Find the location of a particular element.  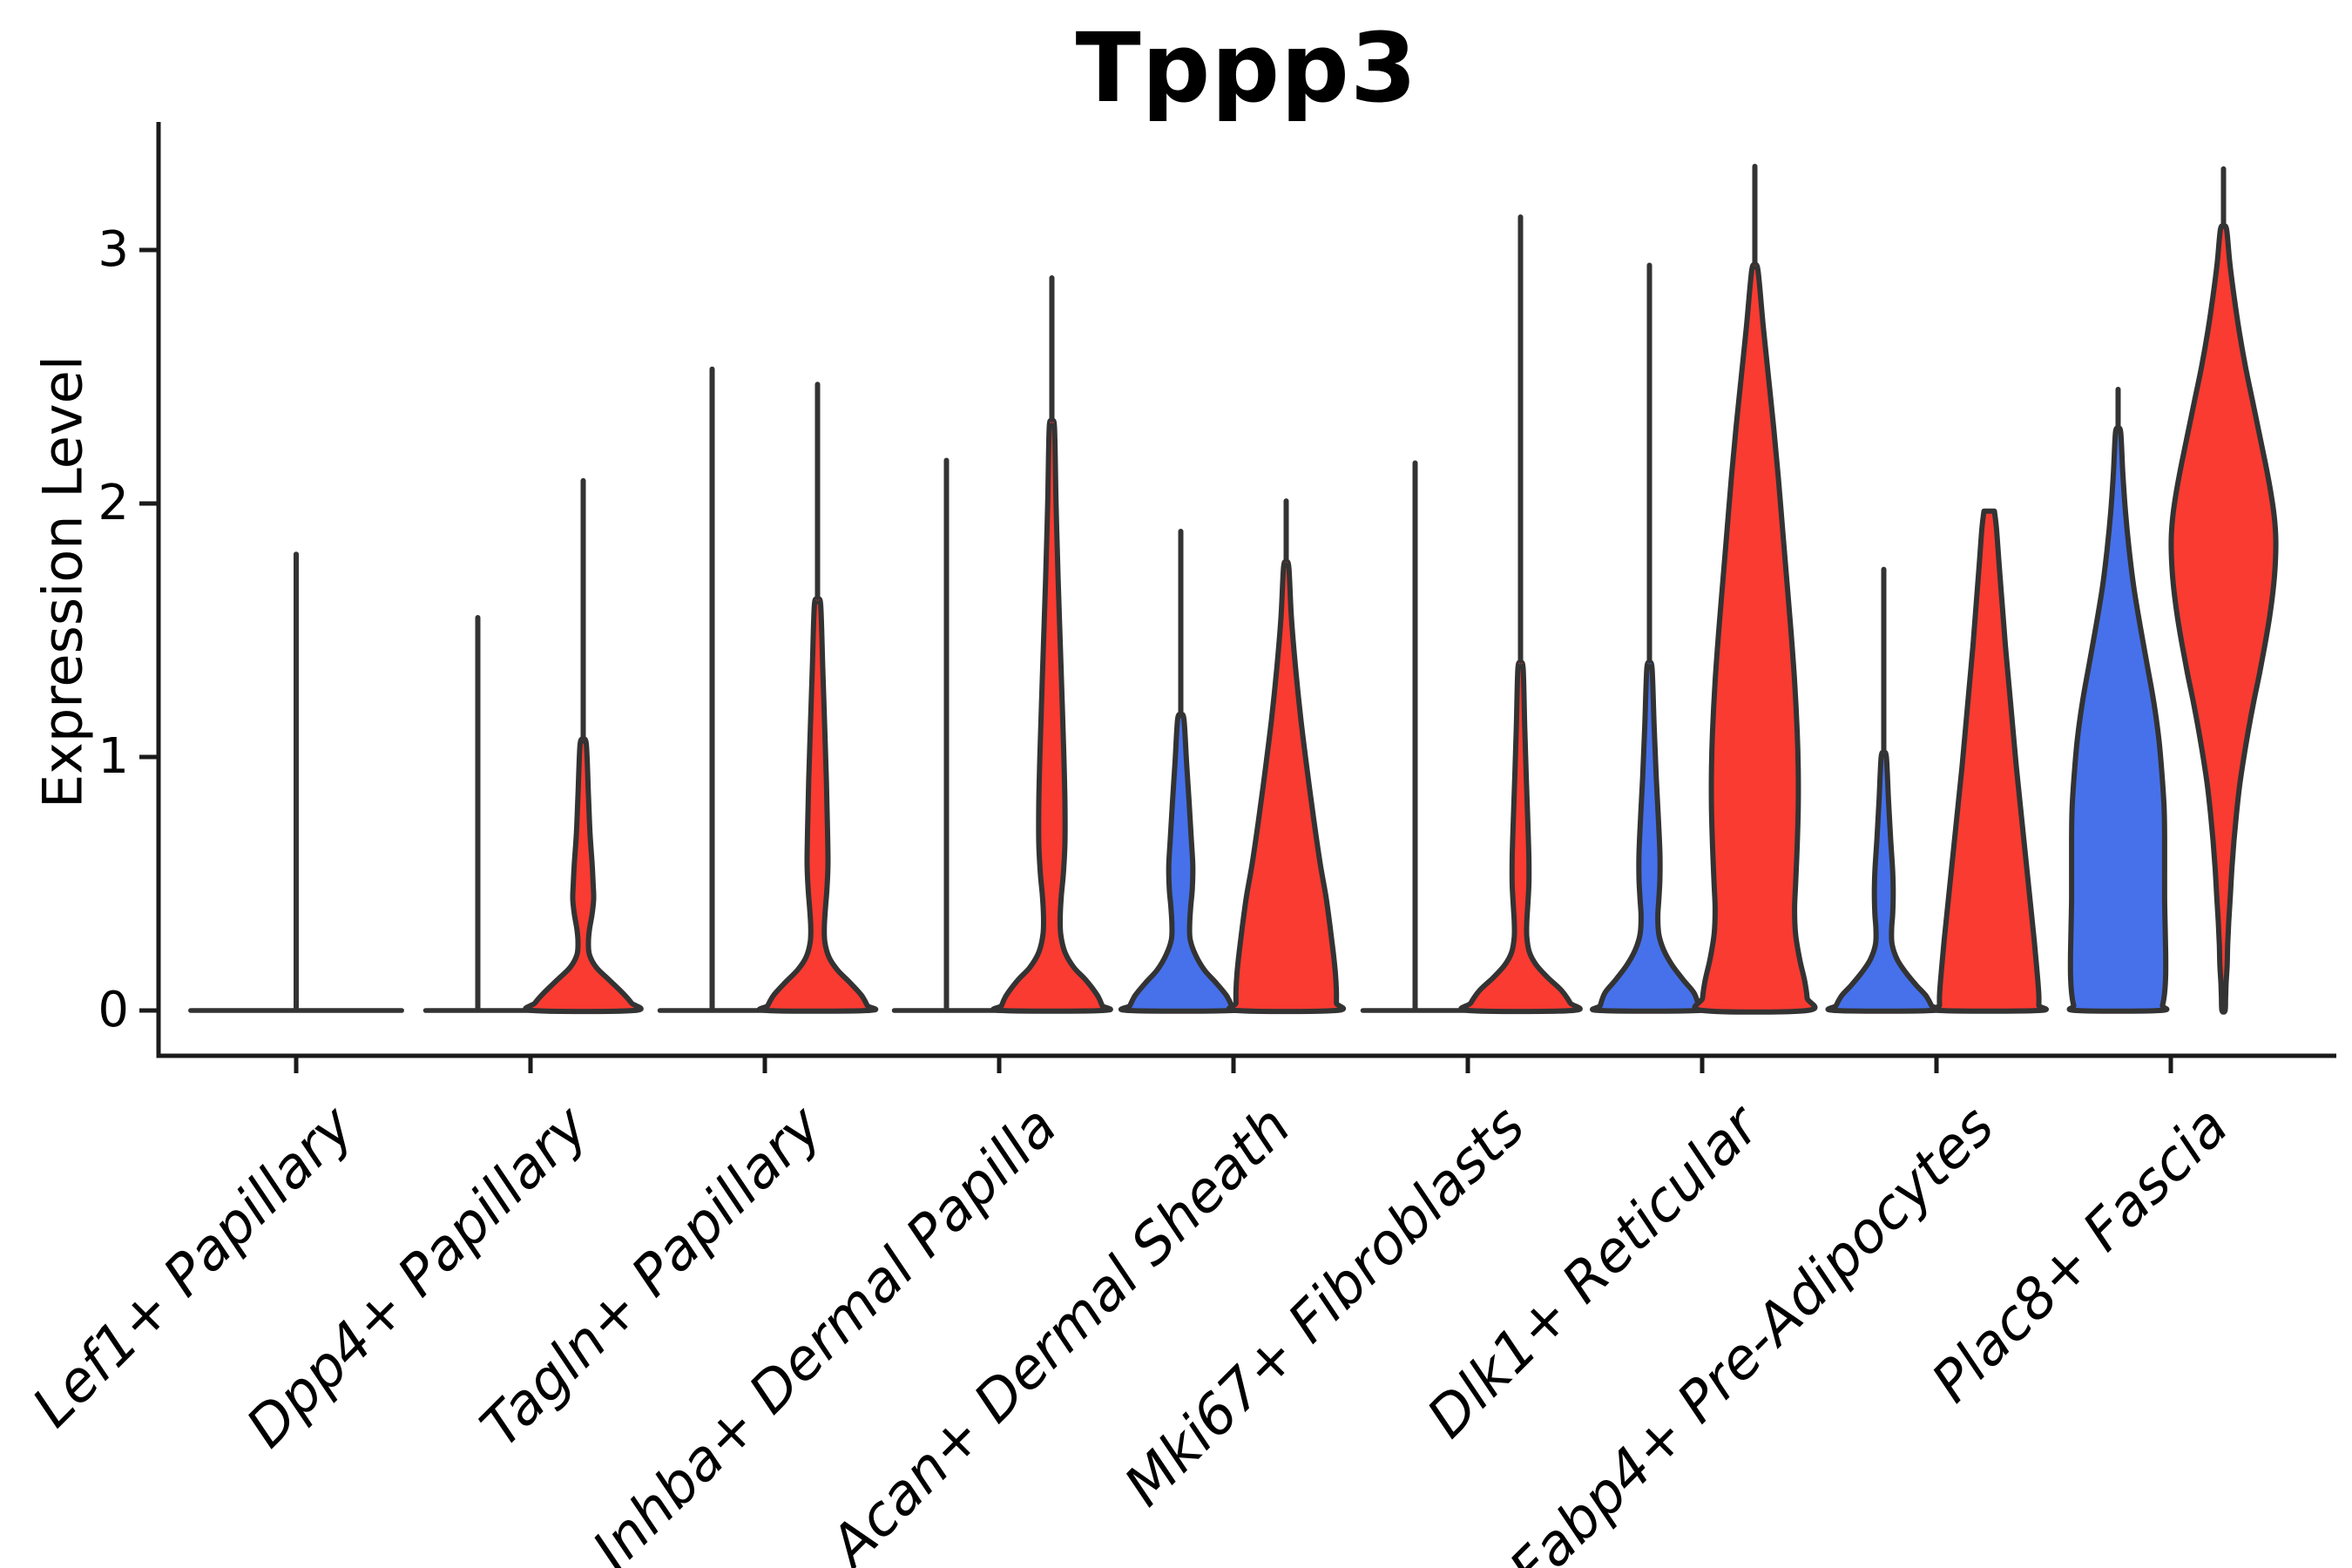

violin-body-plac8-fascia-blue is located at coordinates (2118, 719).